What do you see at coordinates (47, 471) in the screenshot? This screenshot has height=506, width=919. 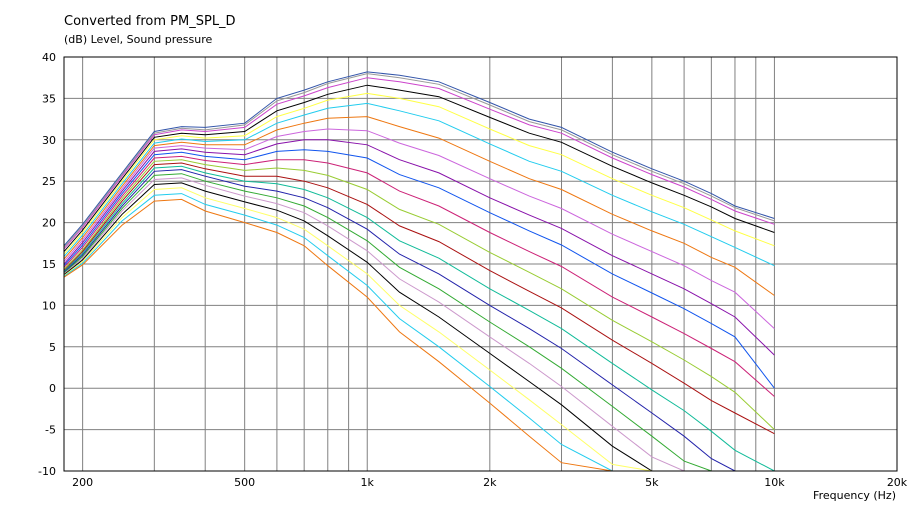 I see `y-tick-label: -10` at bounding box center [47, 471].